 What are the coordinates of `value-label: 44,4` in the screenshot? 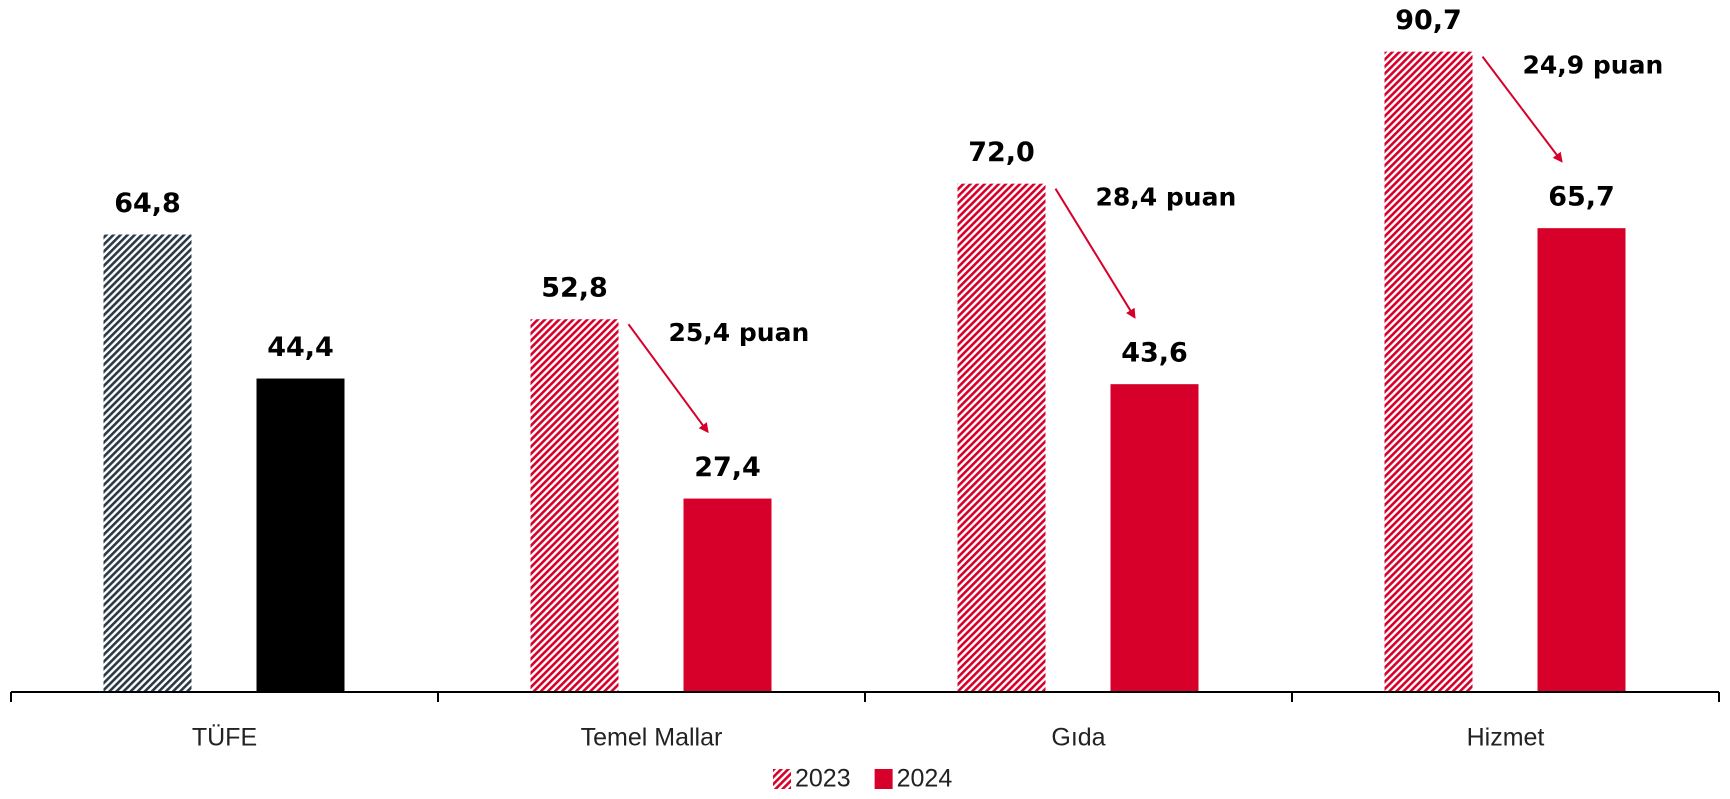 It's located at (300, 347).